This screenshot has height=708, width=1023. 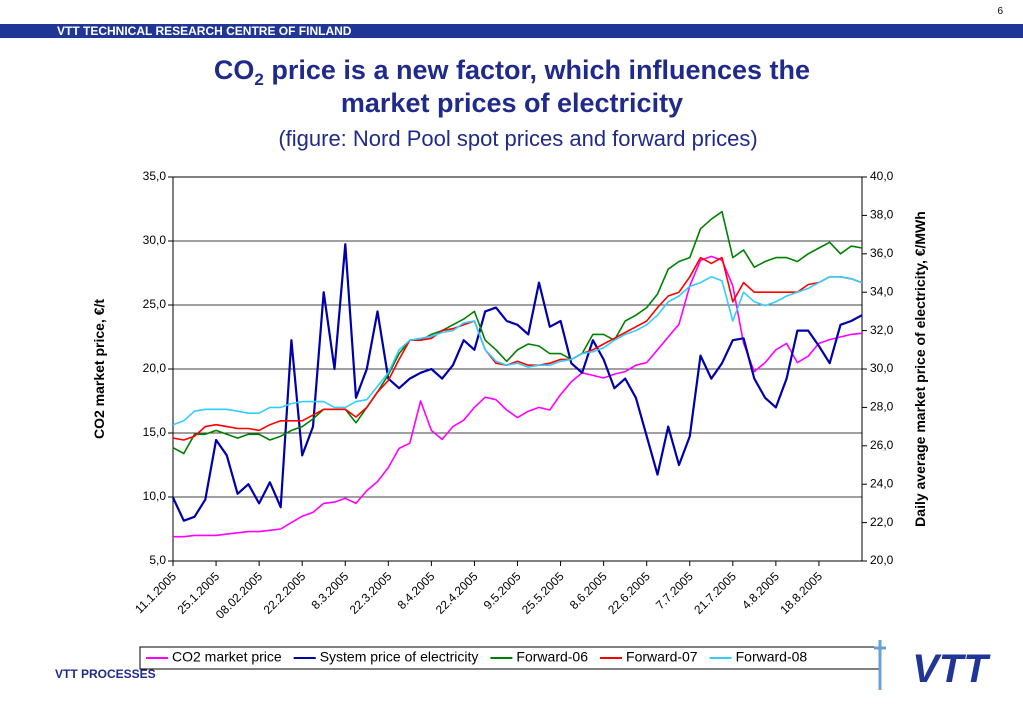 What do you see at coordinates (239, 595) in the screenshot?
I see `x-tick-label: 08.02.2005` at bounding box center [239, 595].